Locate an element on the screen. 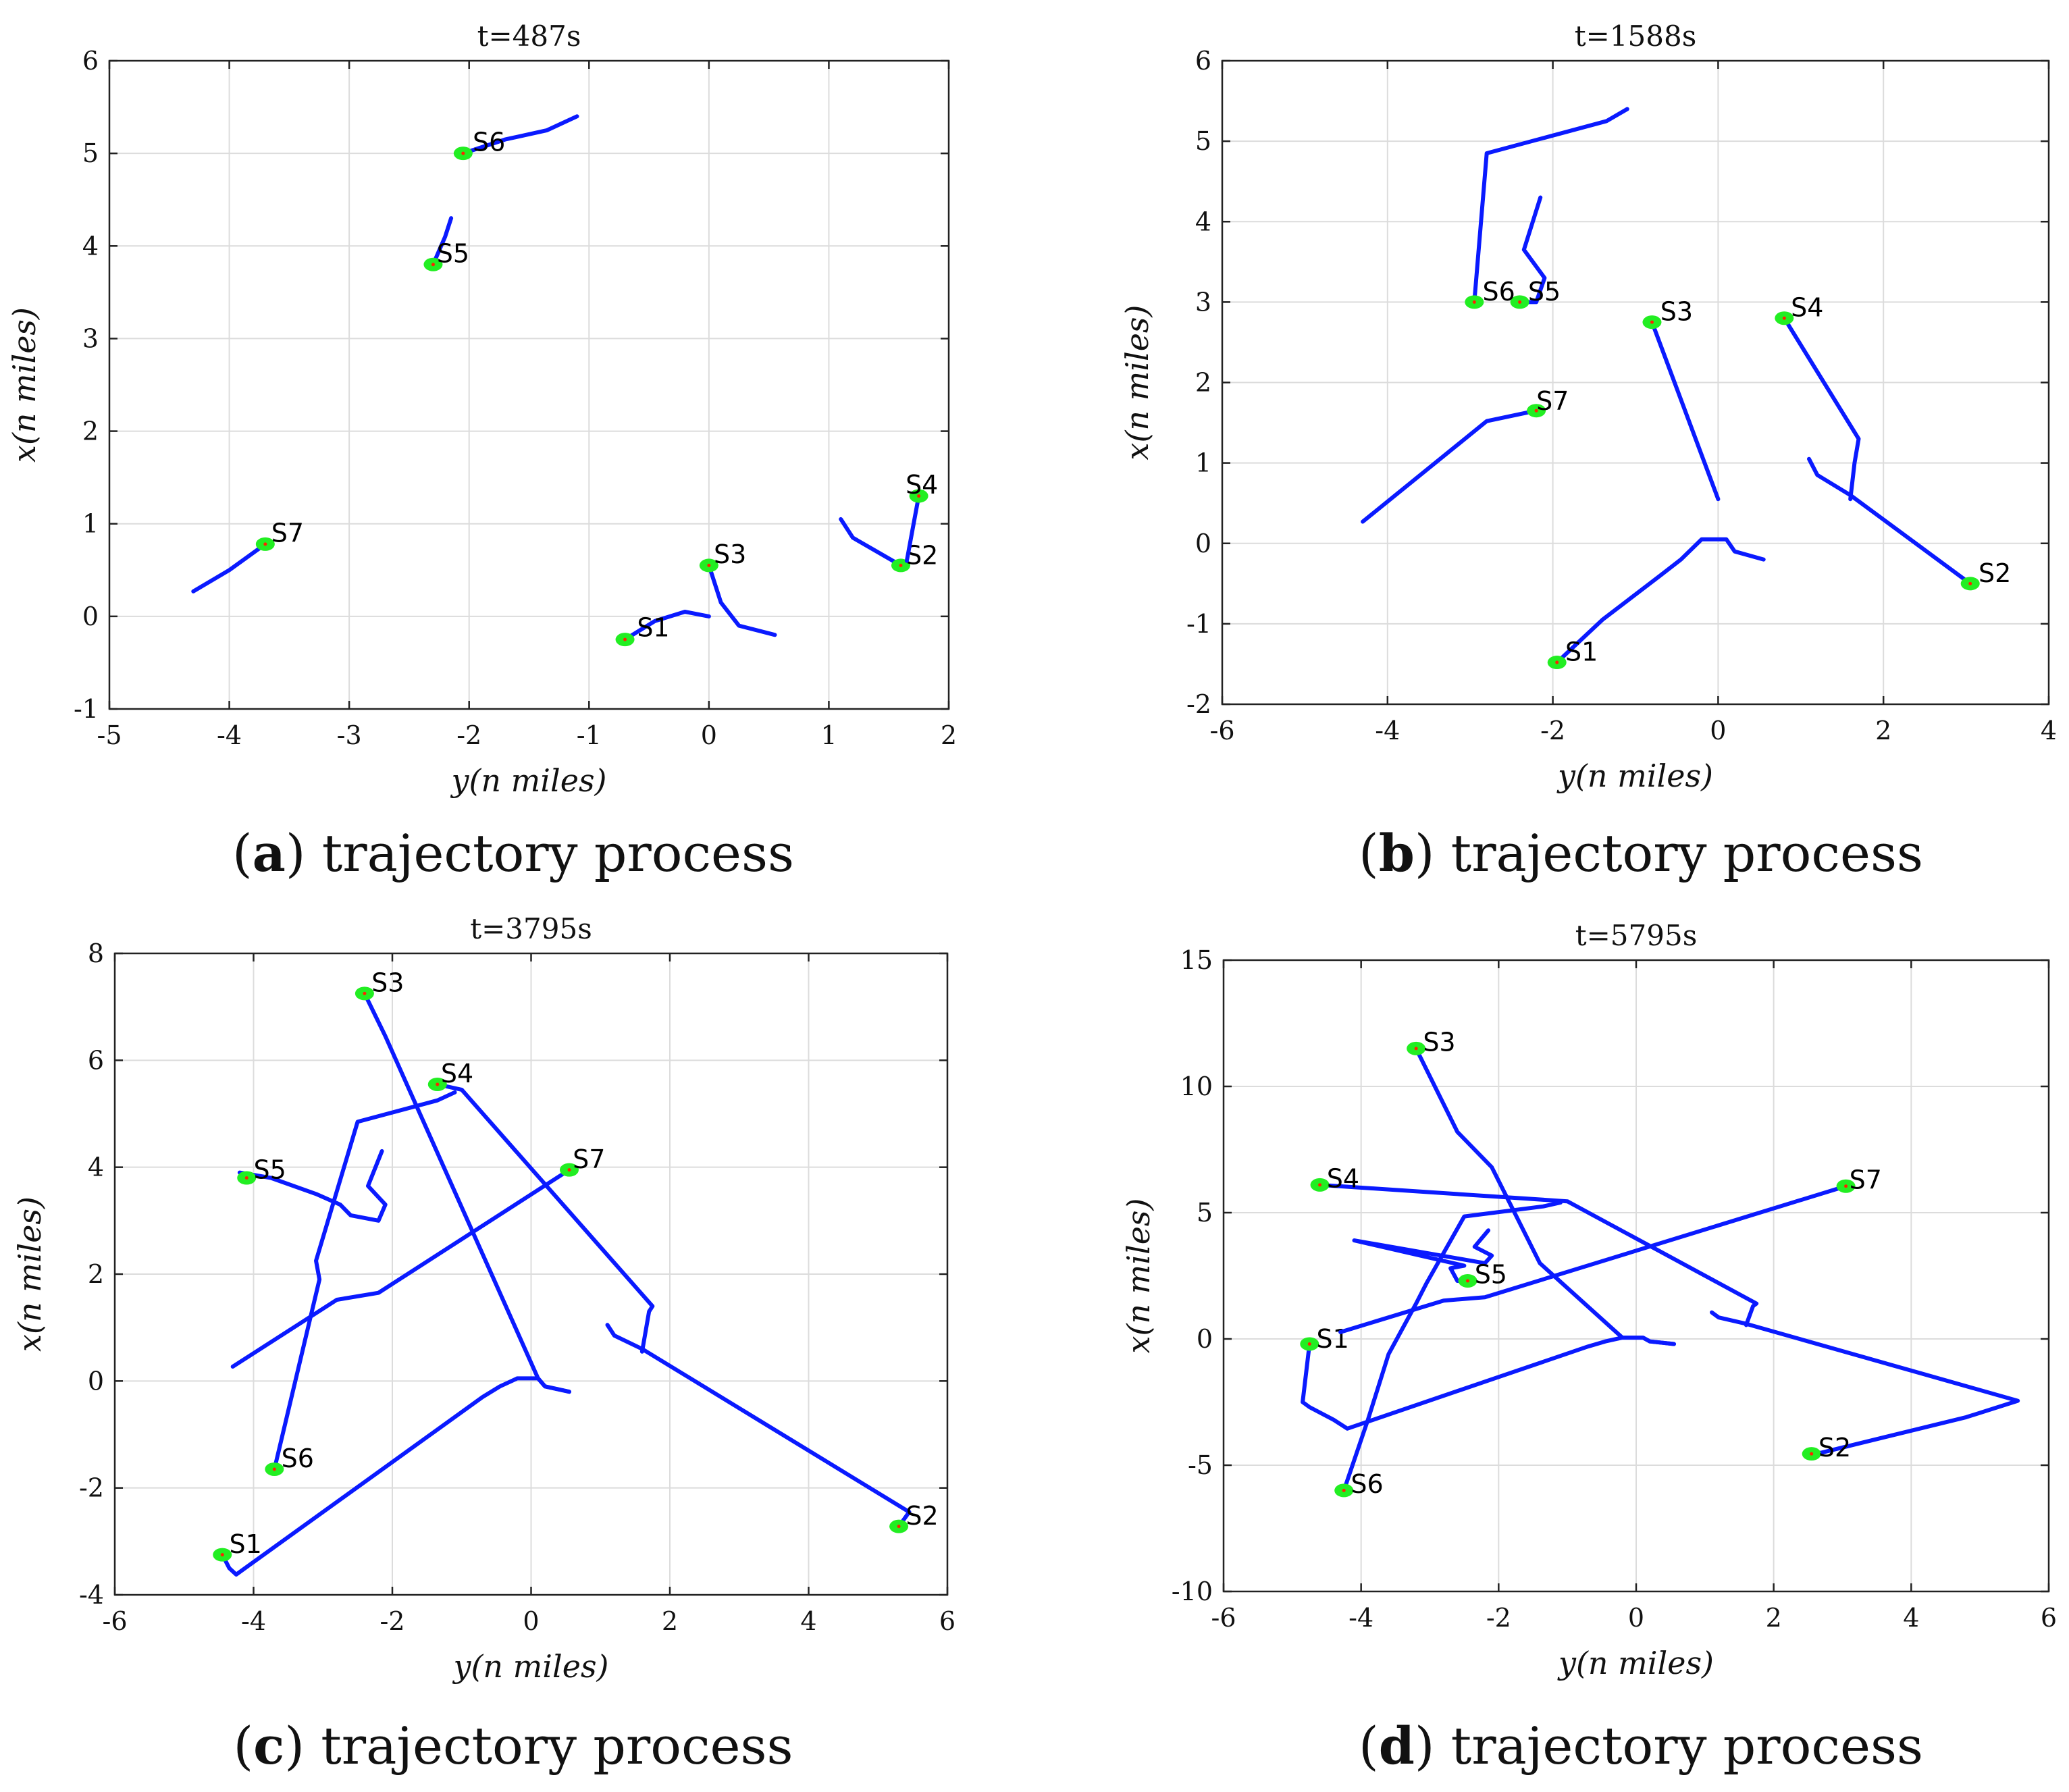  x-tick-label: 2 is located at coordinates (1883, 730).